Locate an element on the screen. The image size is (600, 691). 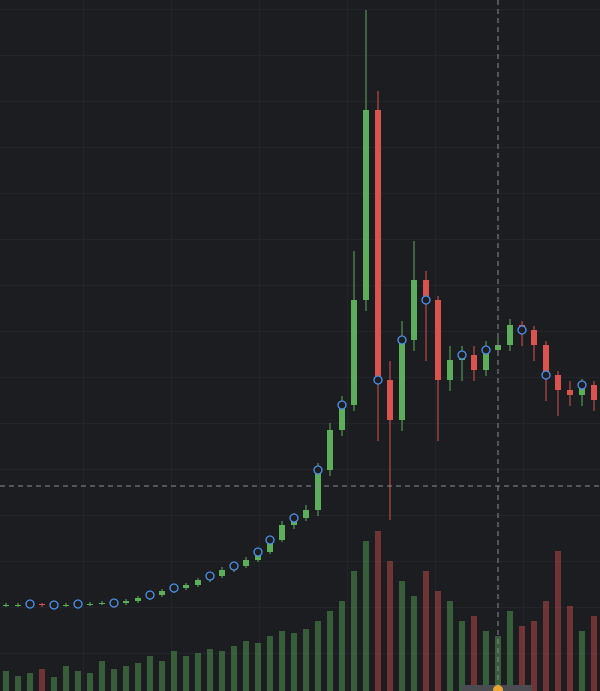
event-icon is located at coordinates (498, 688).